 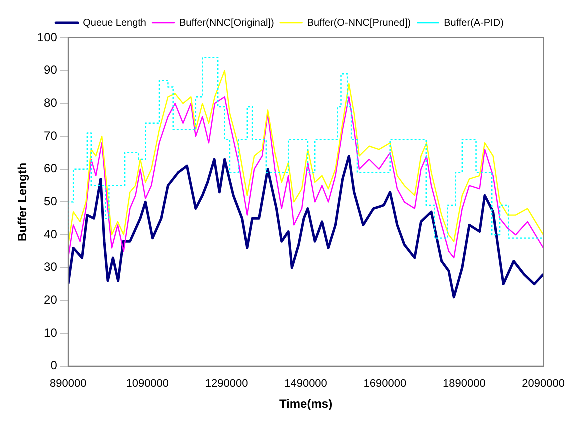 What do you see at coordinates (51, 234) in the screenshot?
I see `y-tick-label: 40` at bounding box center [51, 234].